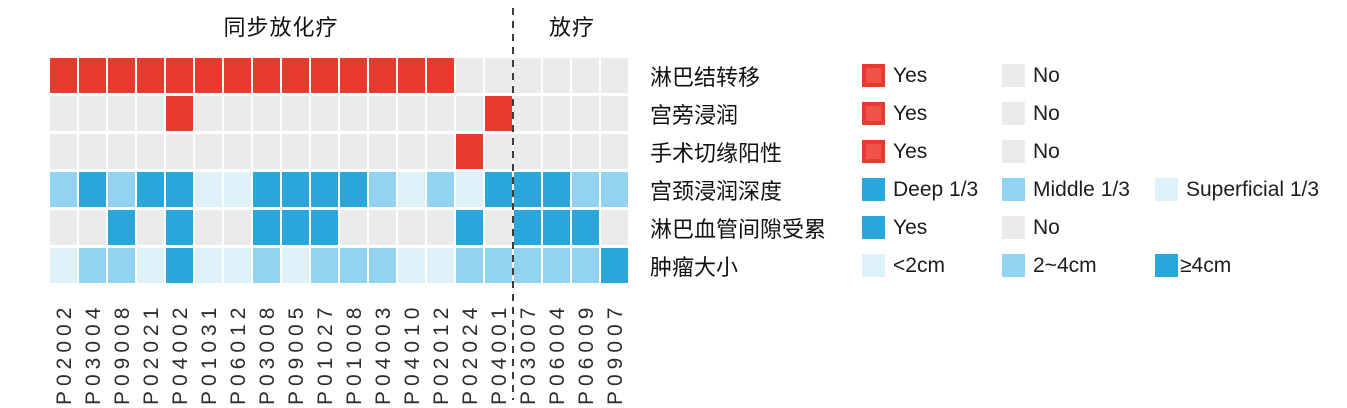 This screenshot has height=408, width=1347. What do you see at coordinates (180, 353) in the screenshot?
I see `patient-id-label: P04002` at bounding box center [180, 353].